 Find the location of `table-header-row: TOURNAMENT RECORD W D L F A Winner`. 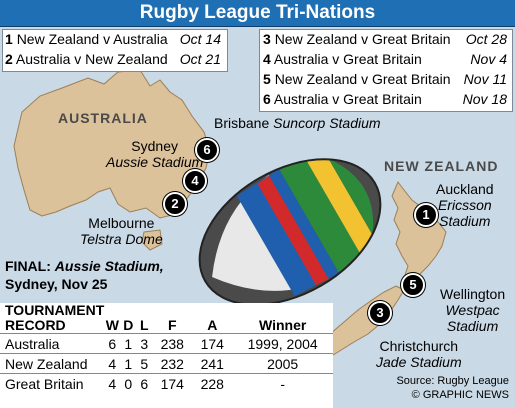

table-header-row: TOURNAMENT RECORD W D L F A Winner is located at coordinates (166, 318).